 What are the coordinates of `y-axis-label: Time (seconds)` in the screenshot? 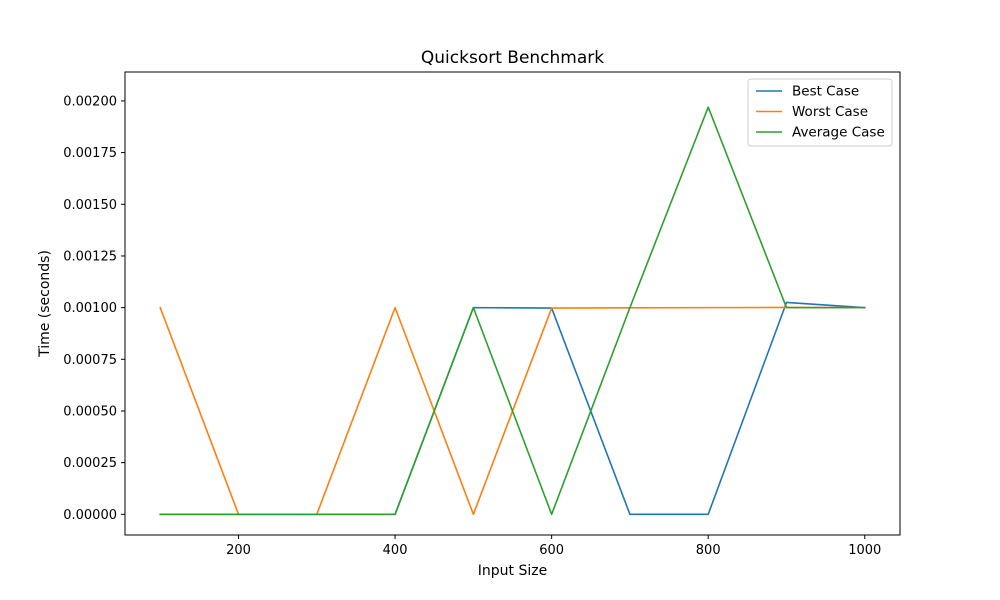 It's located at (45, 304).